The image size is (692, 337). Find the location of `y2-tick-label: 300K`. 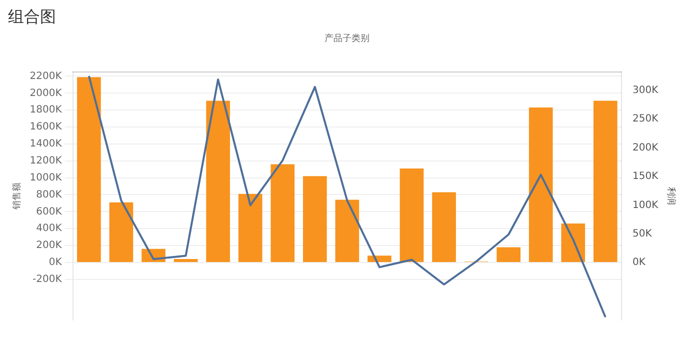

y2-tick-label: 300K is located at coordinates (645, 90).